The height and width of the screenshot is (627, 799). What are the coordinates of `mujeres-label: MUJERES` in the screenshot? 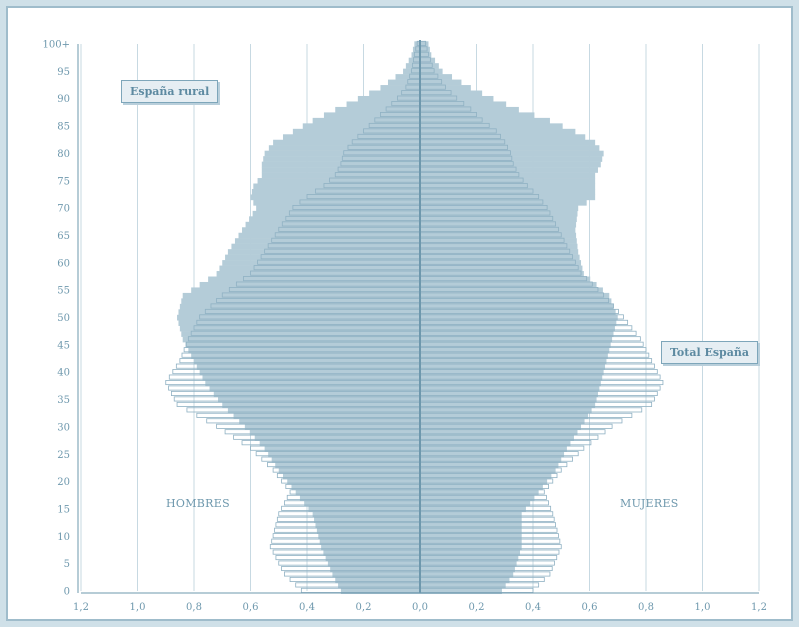 It's located at (649, 503).